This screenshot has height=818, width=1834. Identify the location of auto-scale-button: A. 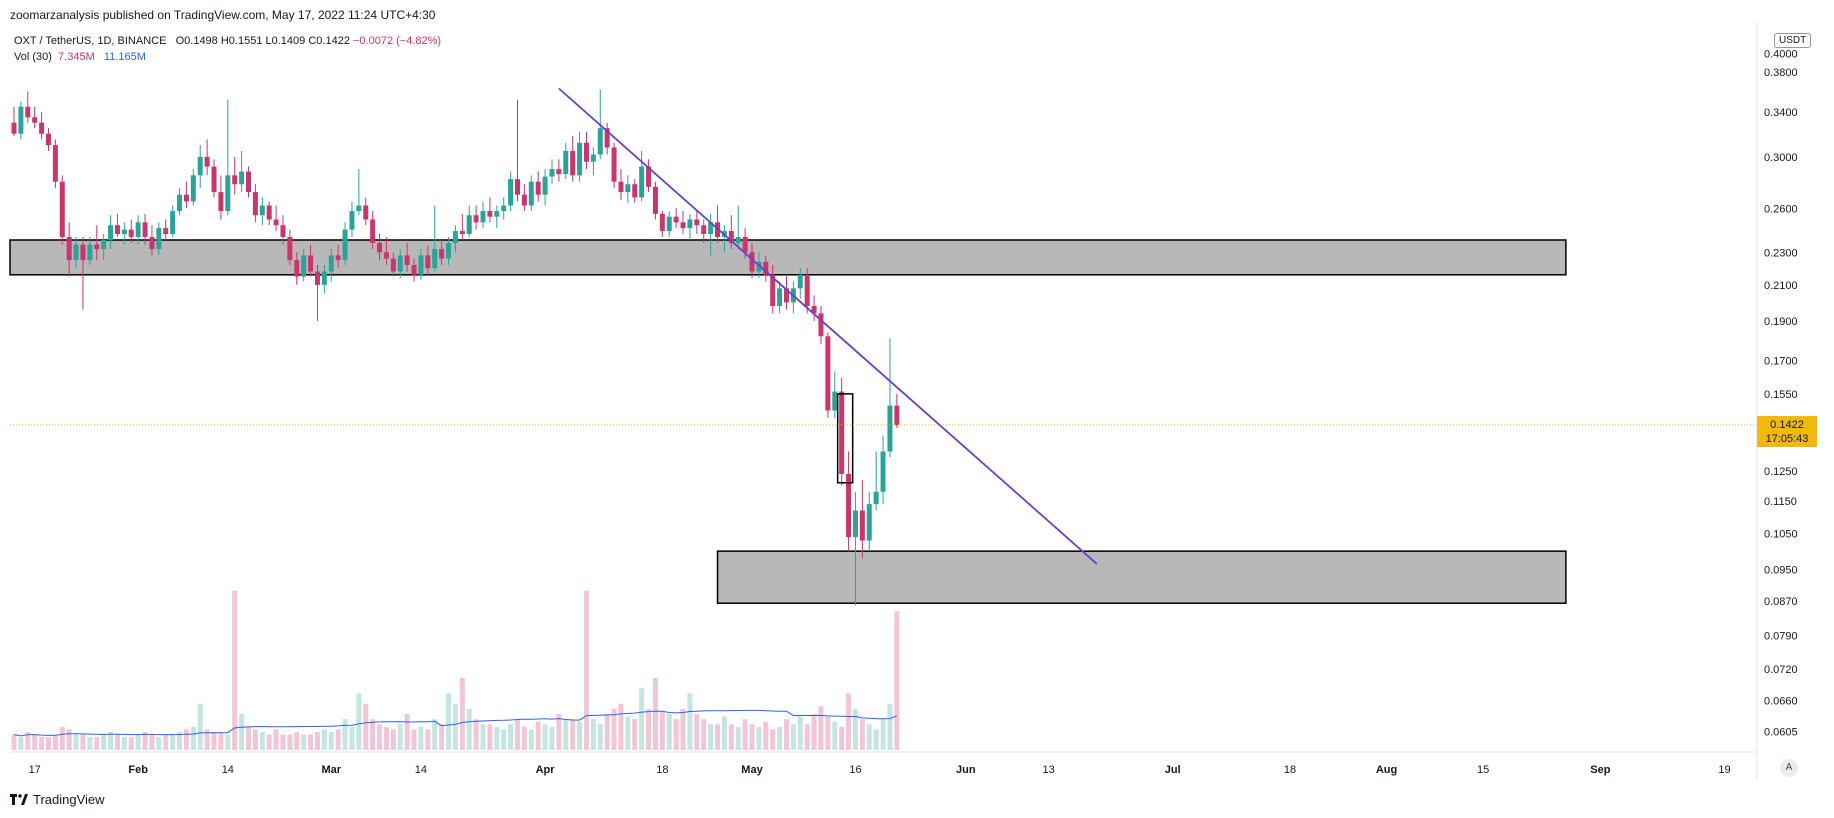
(1789, 768).